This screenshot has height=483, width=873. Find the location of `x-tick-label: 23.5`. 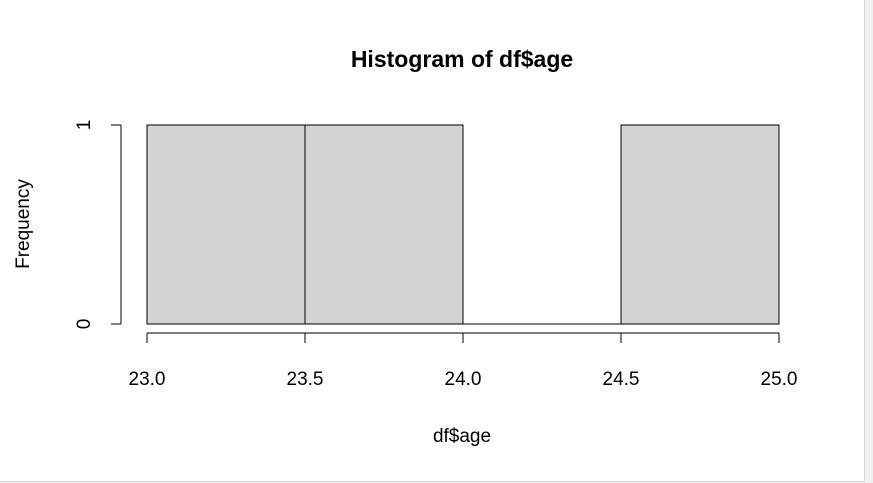

x-tick-label: 23.5 is located at coordinates (305, 379).